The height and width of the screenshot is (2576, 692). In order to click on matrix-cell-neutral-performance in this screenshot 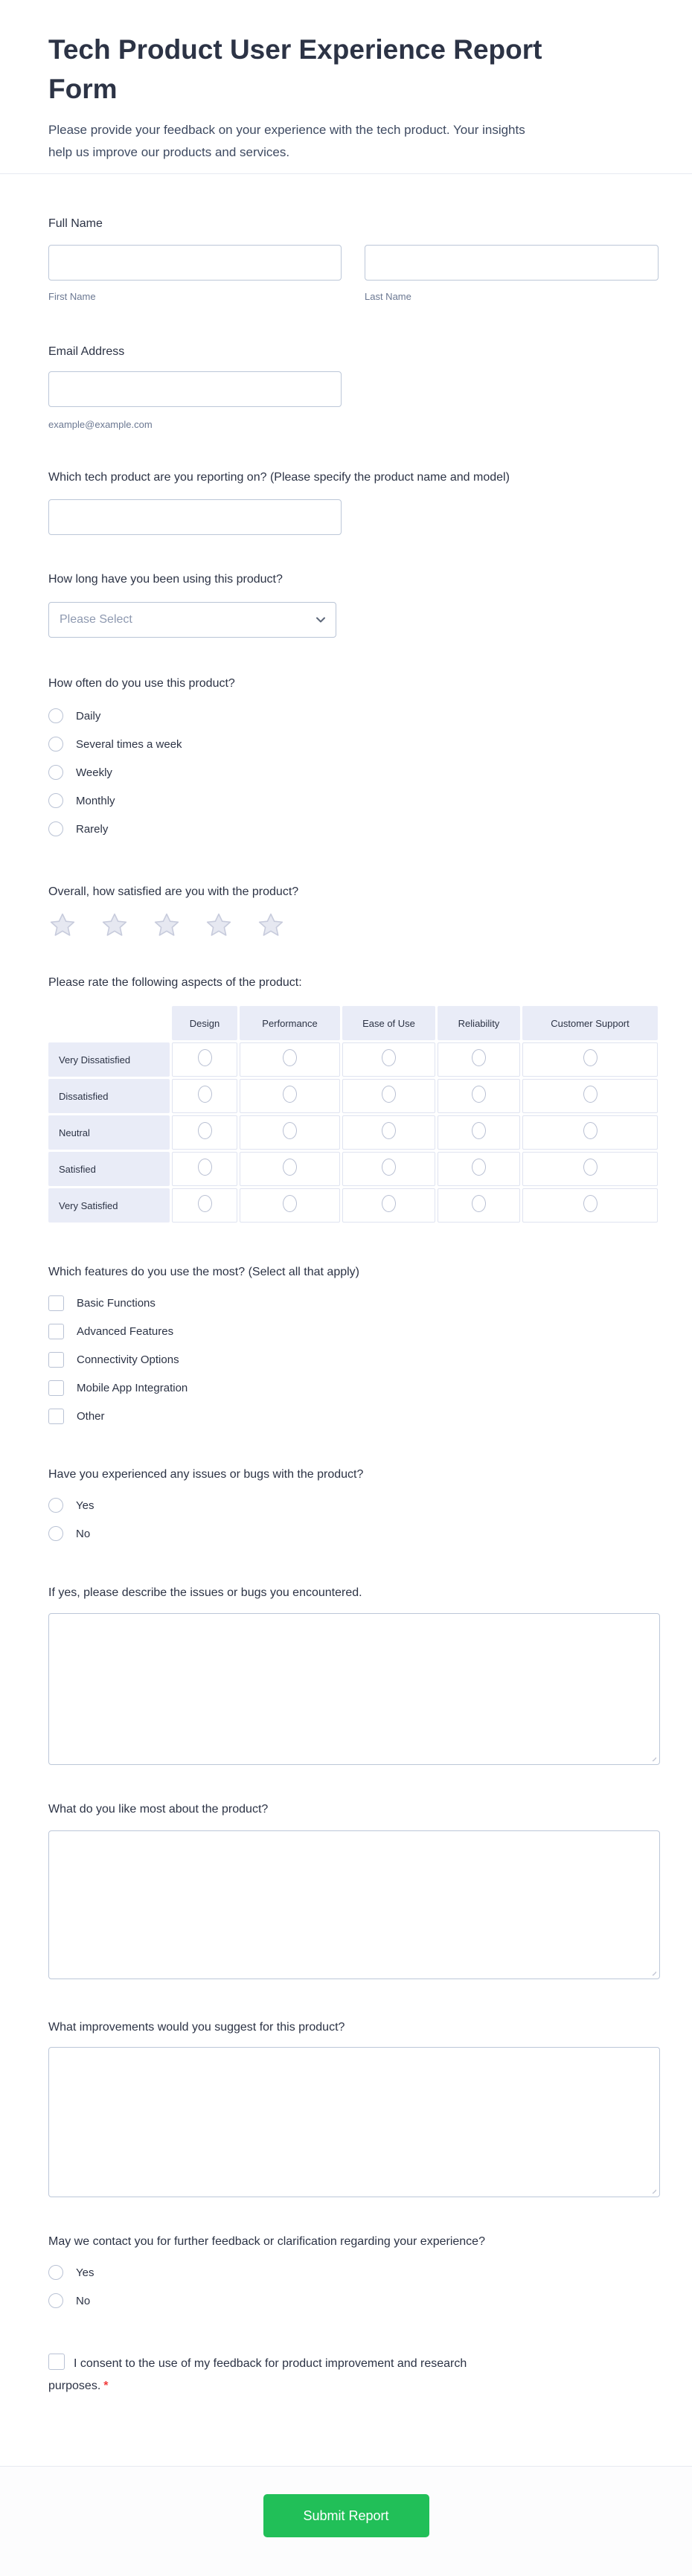, I will do `click(290, 1132)`.